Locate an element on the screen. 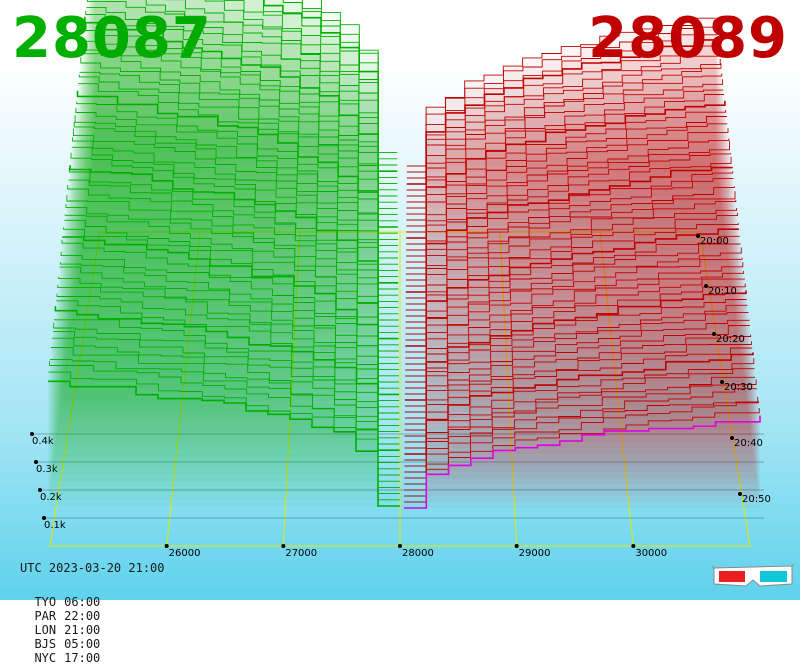 The width and height of the screenshot is (800, 665). z-tick-label: 20:00 is located at coordinates (714, 241).